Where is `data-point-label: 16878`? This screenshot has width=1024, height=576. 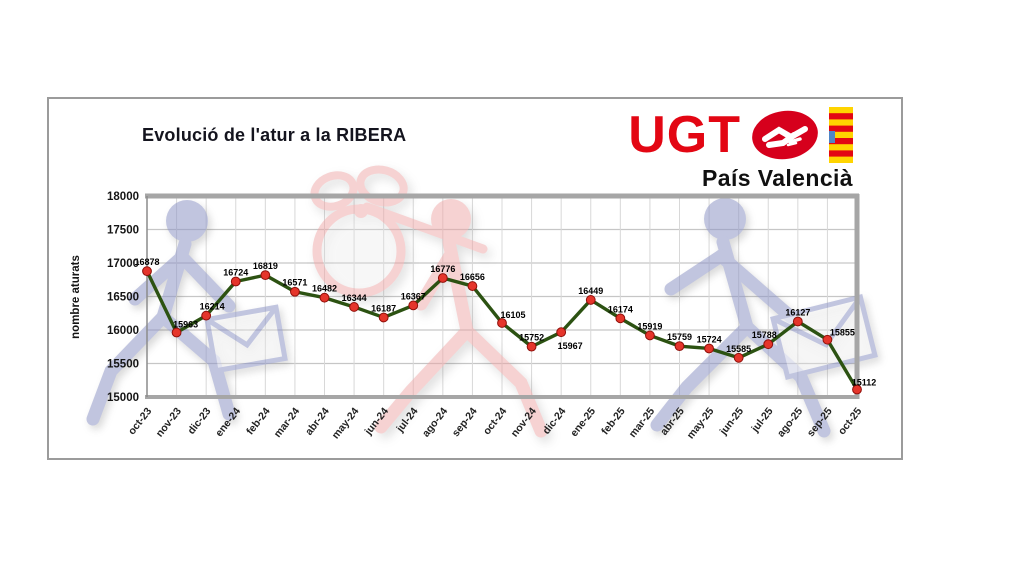
data-point-label: 16878 is located at coordinates (146, 262).